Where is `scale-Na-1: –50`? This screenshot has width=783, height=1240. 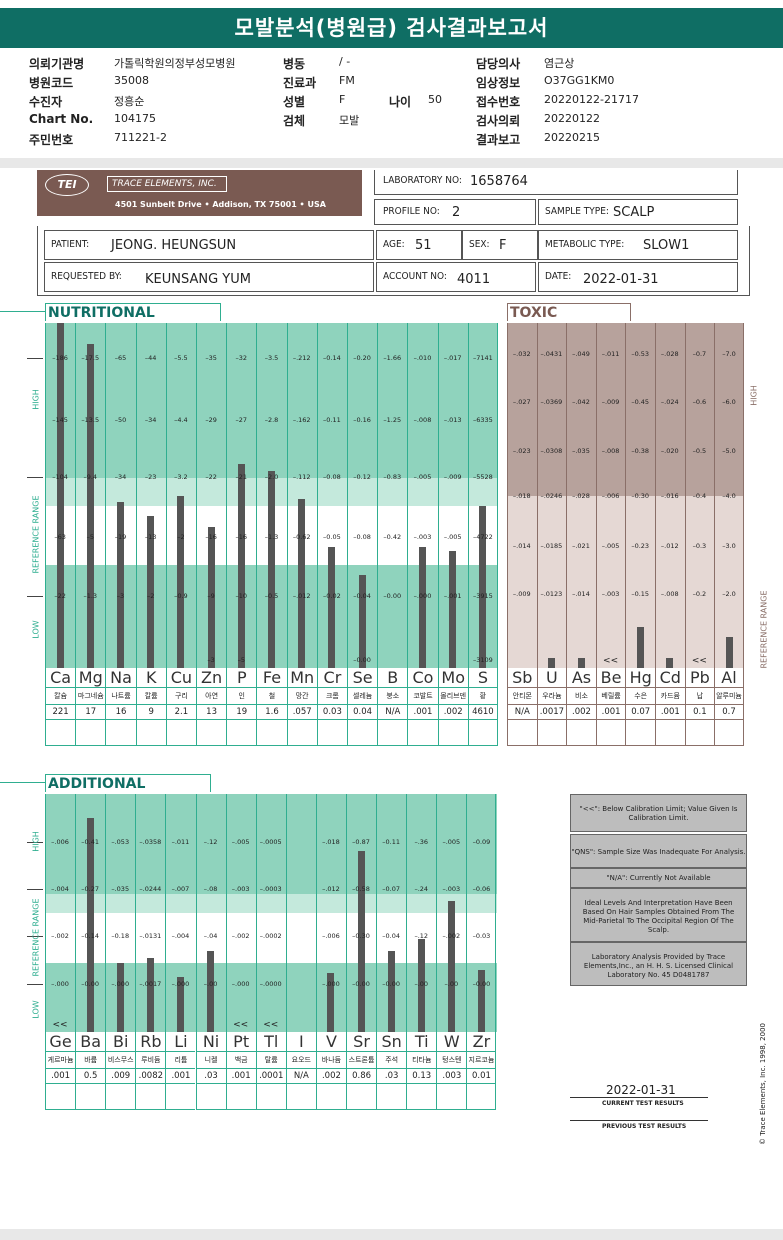 scale-Na-1: –50 is located at coordinates (120, 419).